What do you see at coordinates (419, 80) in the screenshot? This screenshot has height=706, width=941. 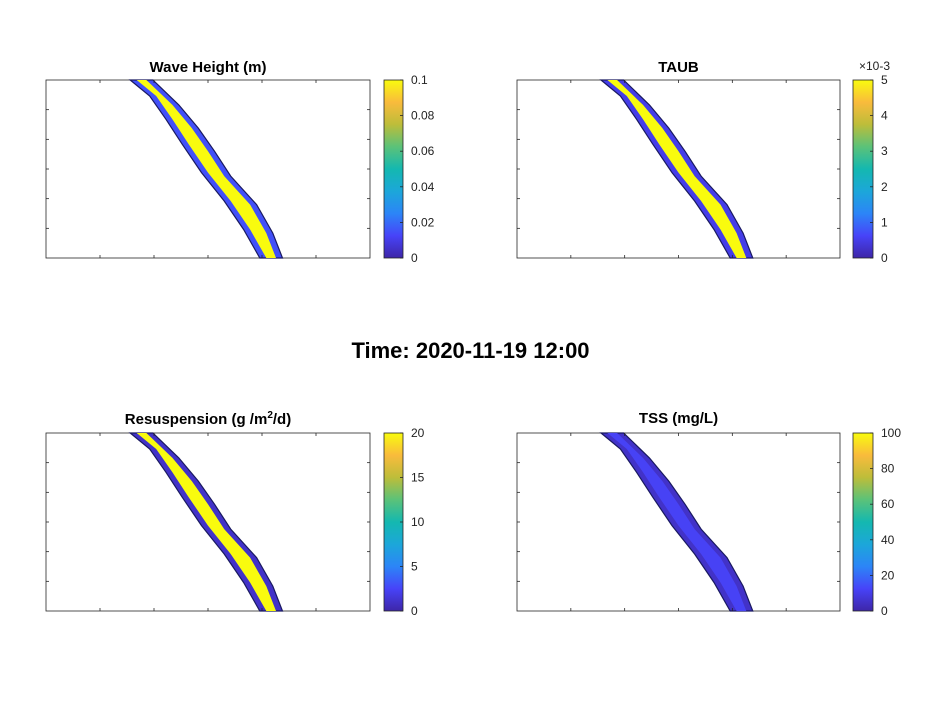 I see `colorbar-tick-label-0-5: 0.1` at bounding box center [419, 80].